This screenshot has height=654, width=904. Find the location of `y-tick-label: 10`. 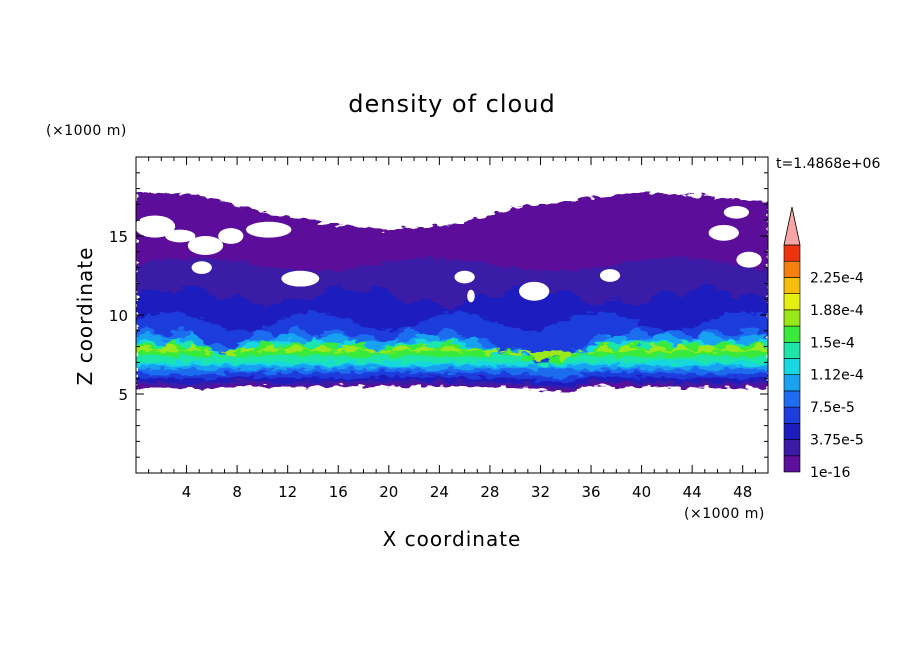

y-tick-label: 10 is located at coordinates (118, 316).